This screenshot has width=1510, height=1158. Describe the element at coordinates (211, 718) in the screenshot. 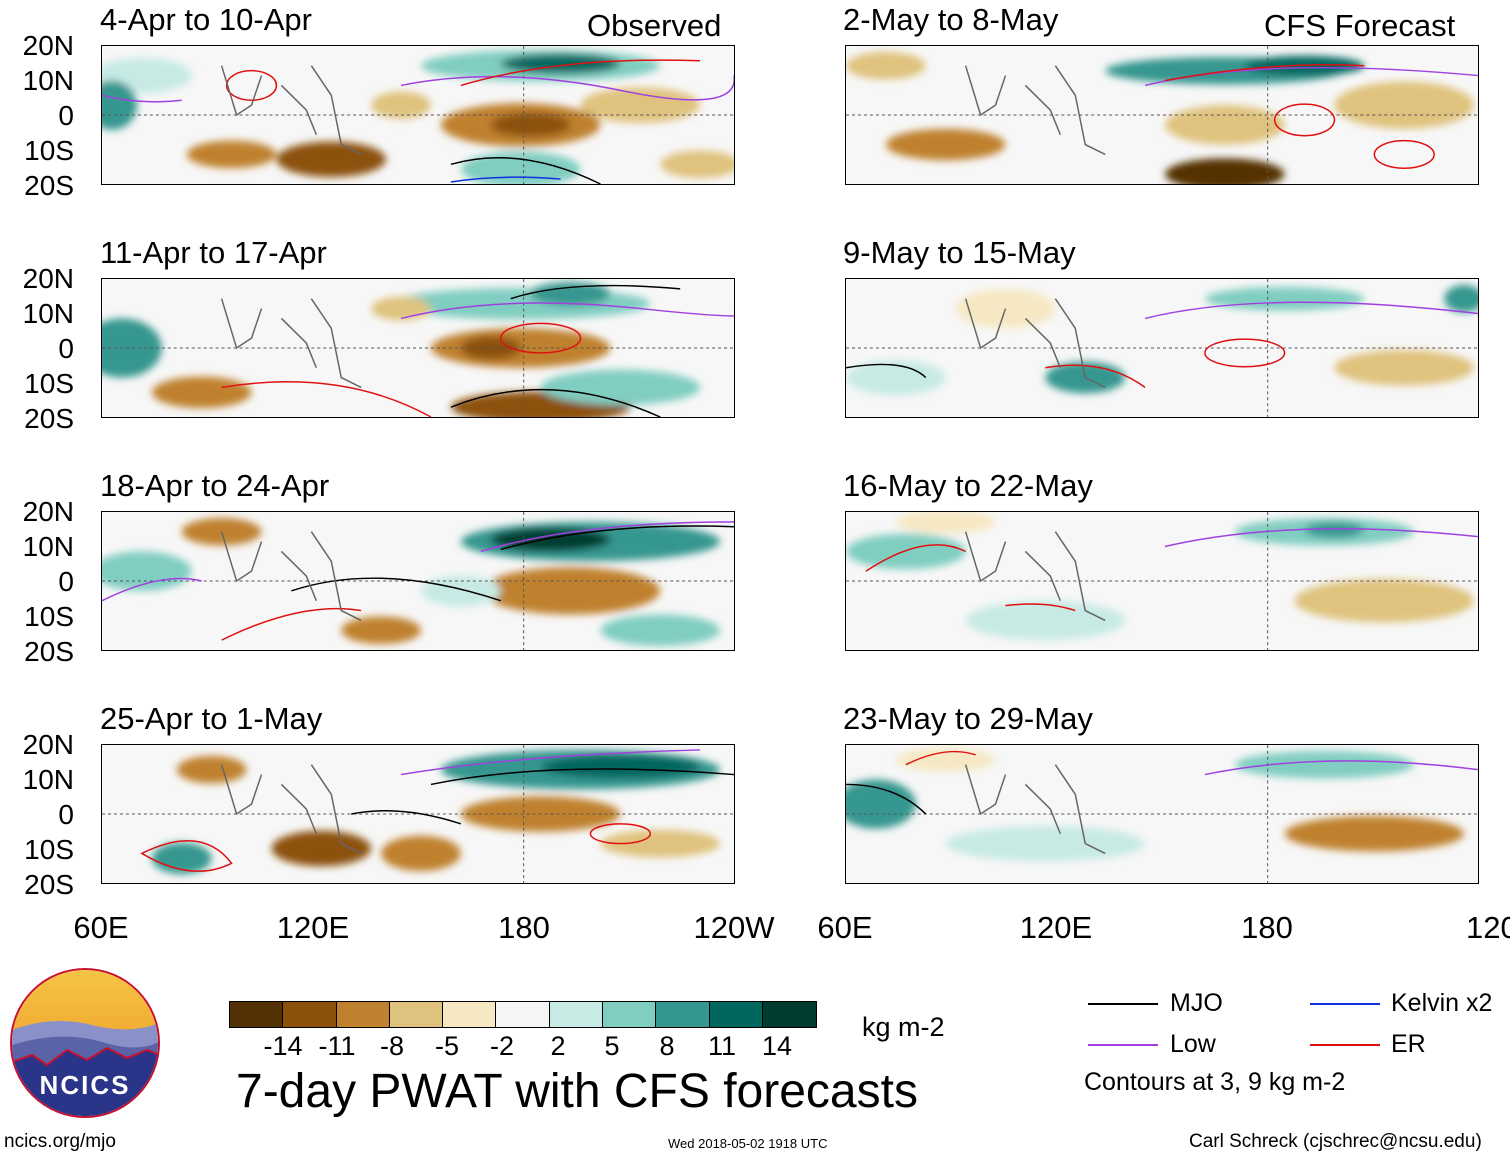

I see `observed-panel-4-title: 25-Apr to 1-May` at that location.